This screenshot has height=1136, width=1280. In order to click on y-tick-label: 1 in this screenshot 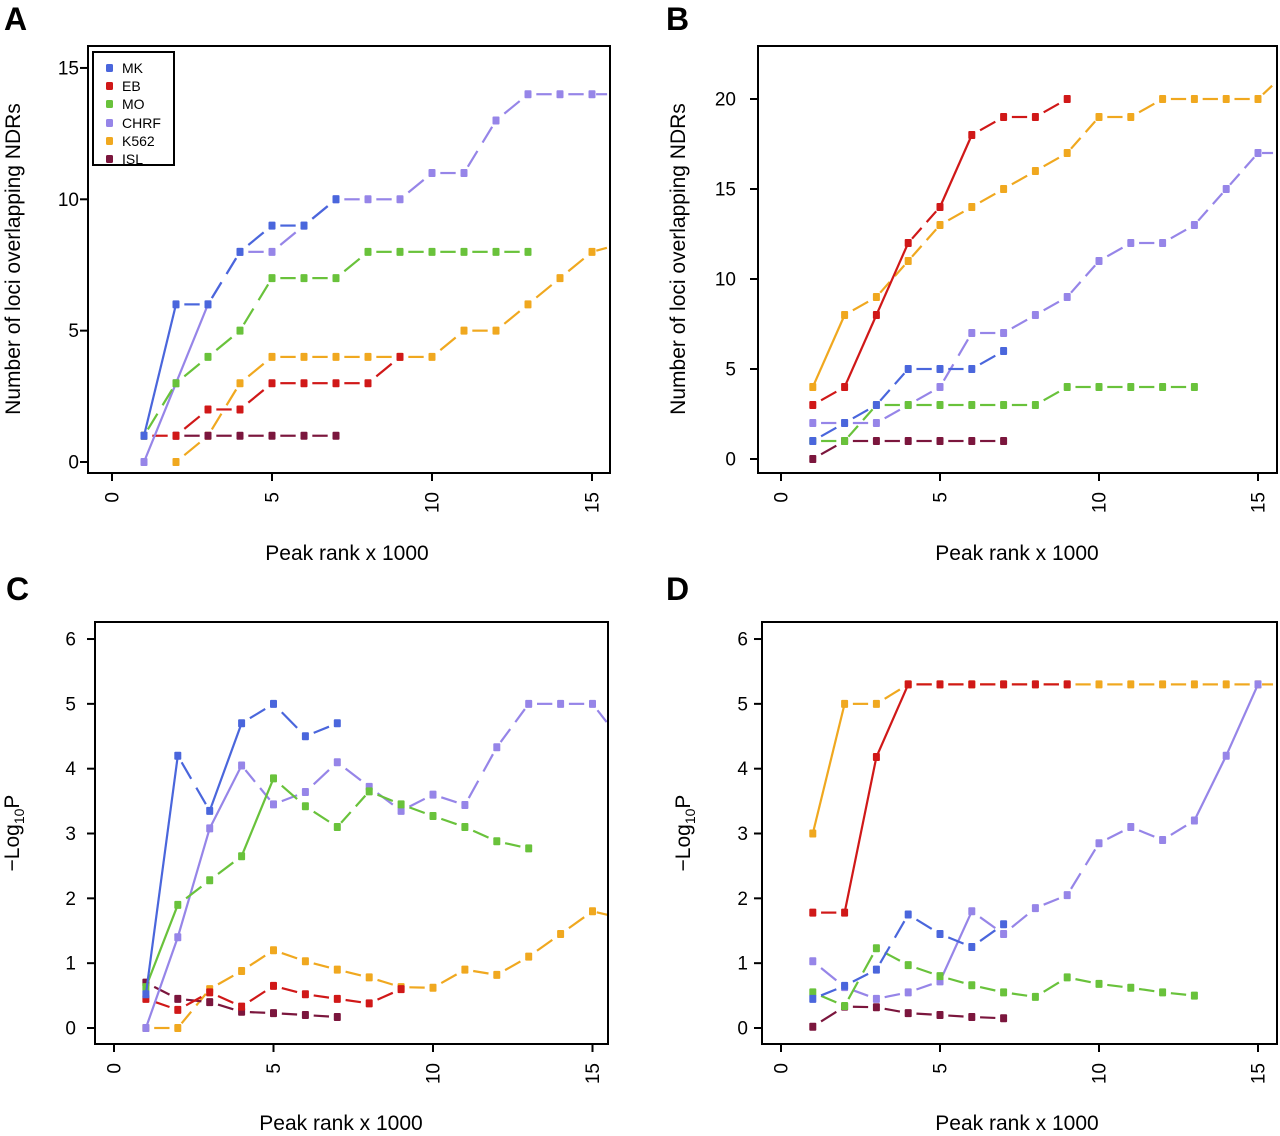, I will do `click(742, 964)`.